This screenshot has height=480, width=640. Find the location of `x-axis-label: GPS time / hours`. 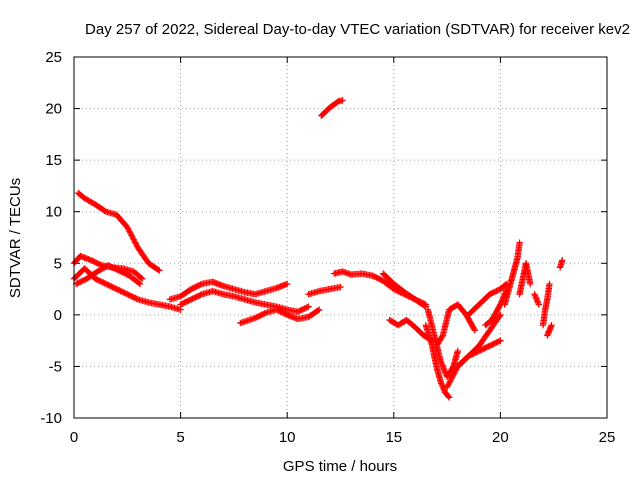

x-axis-label: GPS time / hours is located at coordinates (340, 466).